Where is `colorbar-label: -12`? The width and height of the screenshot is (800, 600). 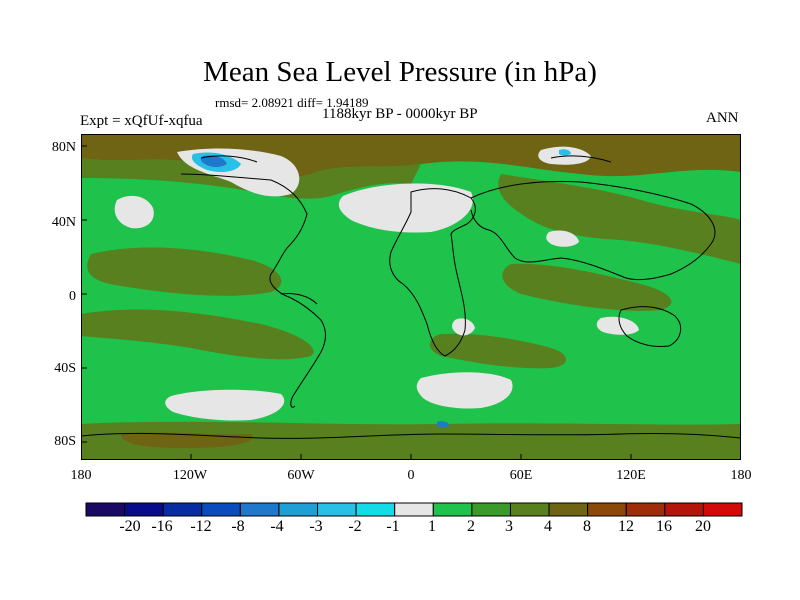 colorbar-label: -12 is located at coordinates (201, 526).